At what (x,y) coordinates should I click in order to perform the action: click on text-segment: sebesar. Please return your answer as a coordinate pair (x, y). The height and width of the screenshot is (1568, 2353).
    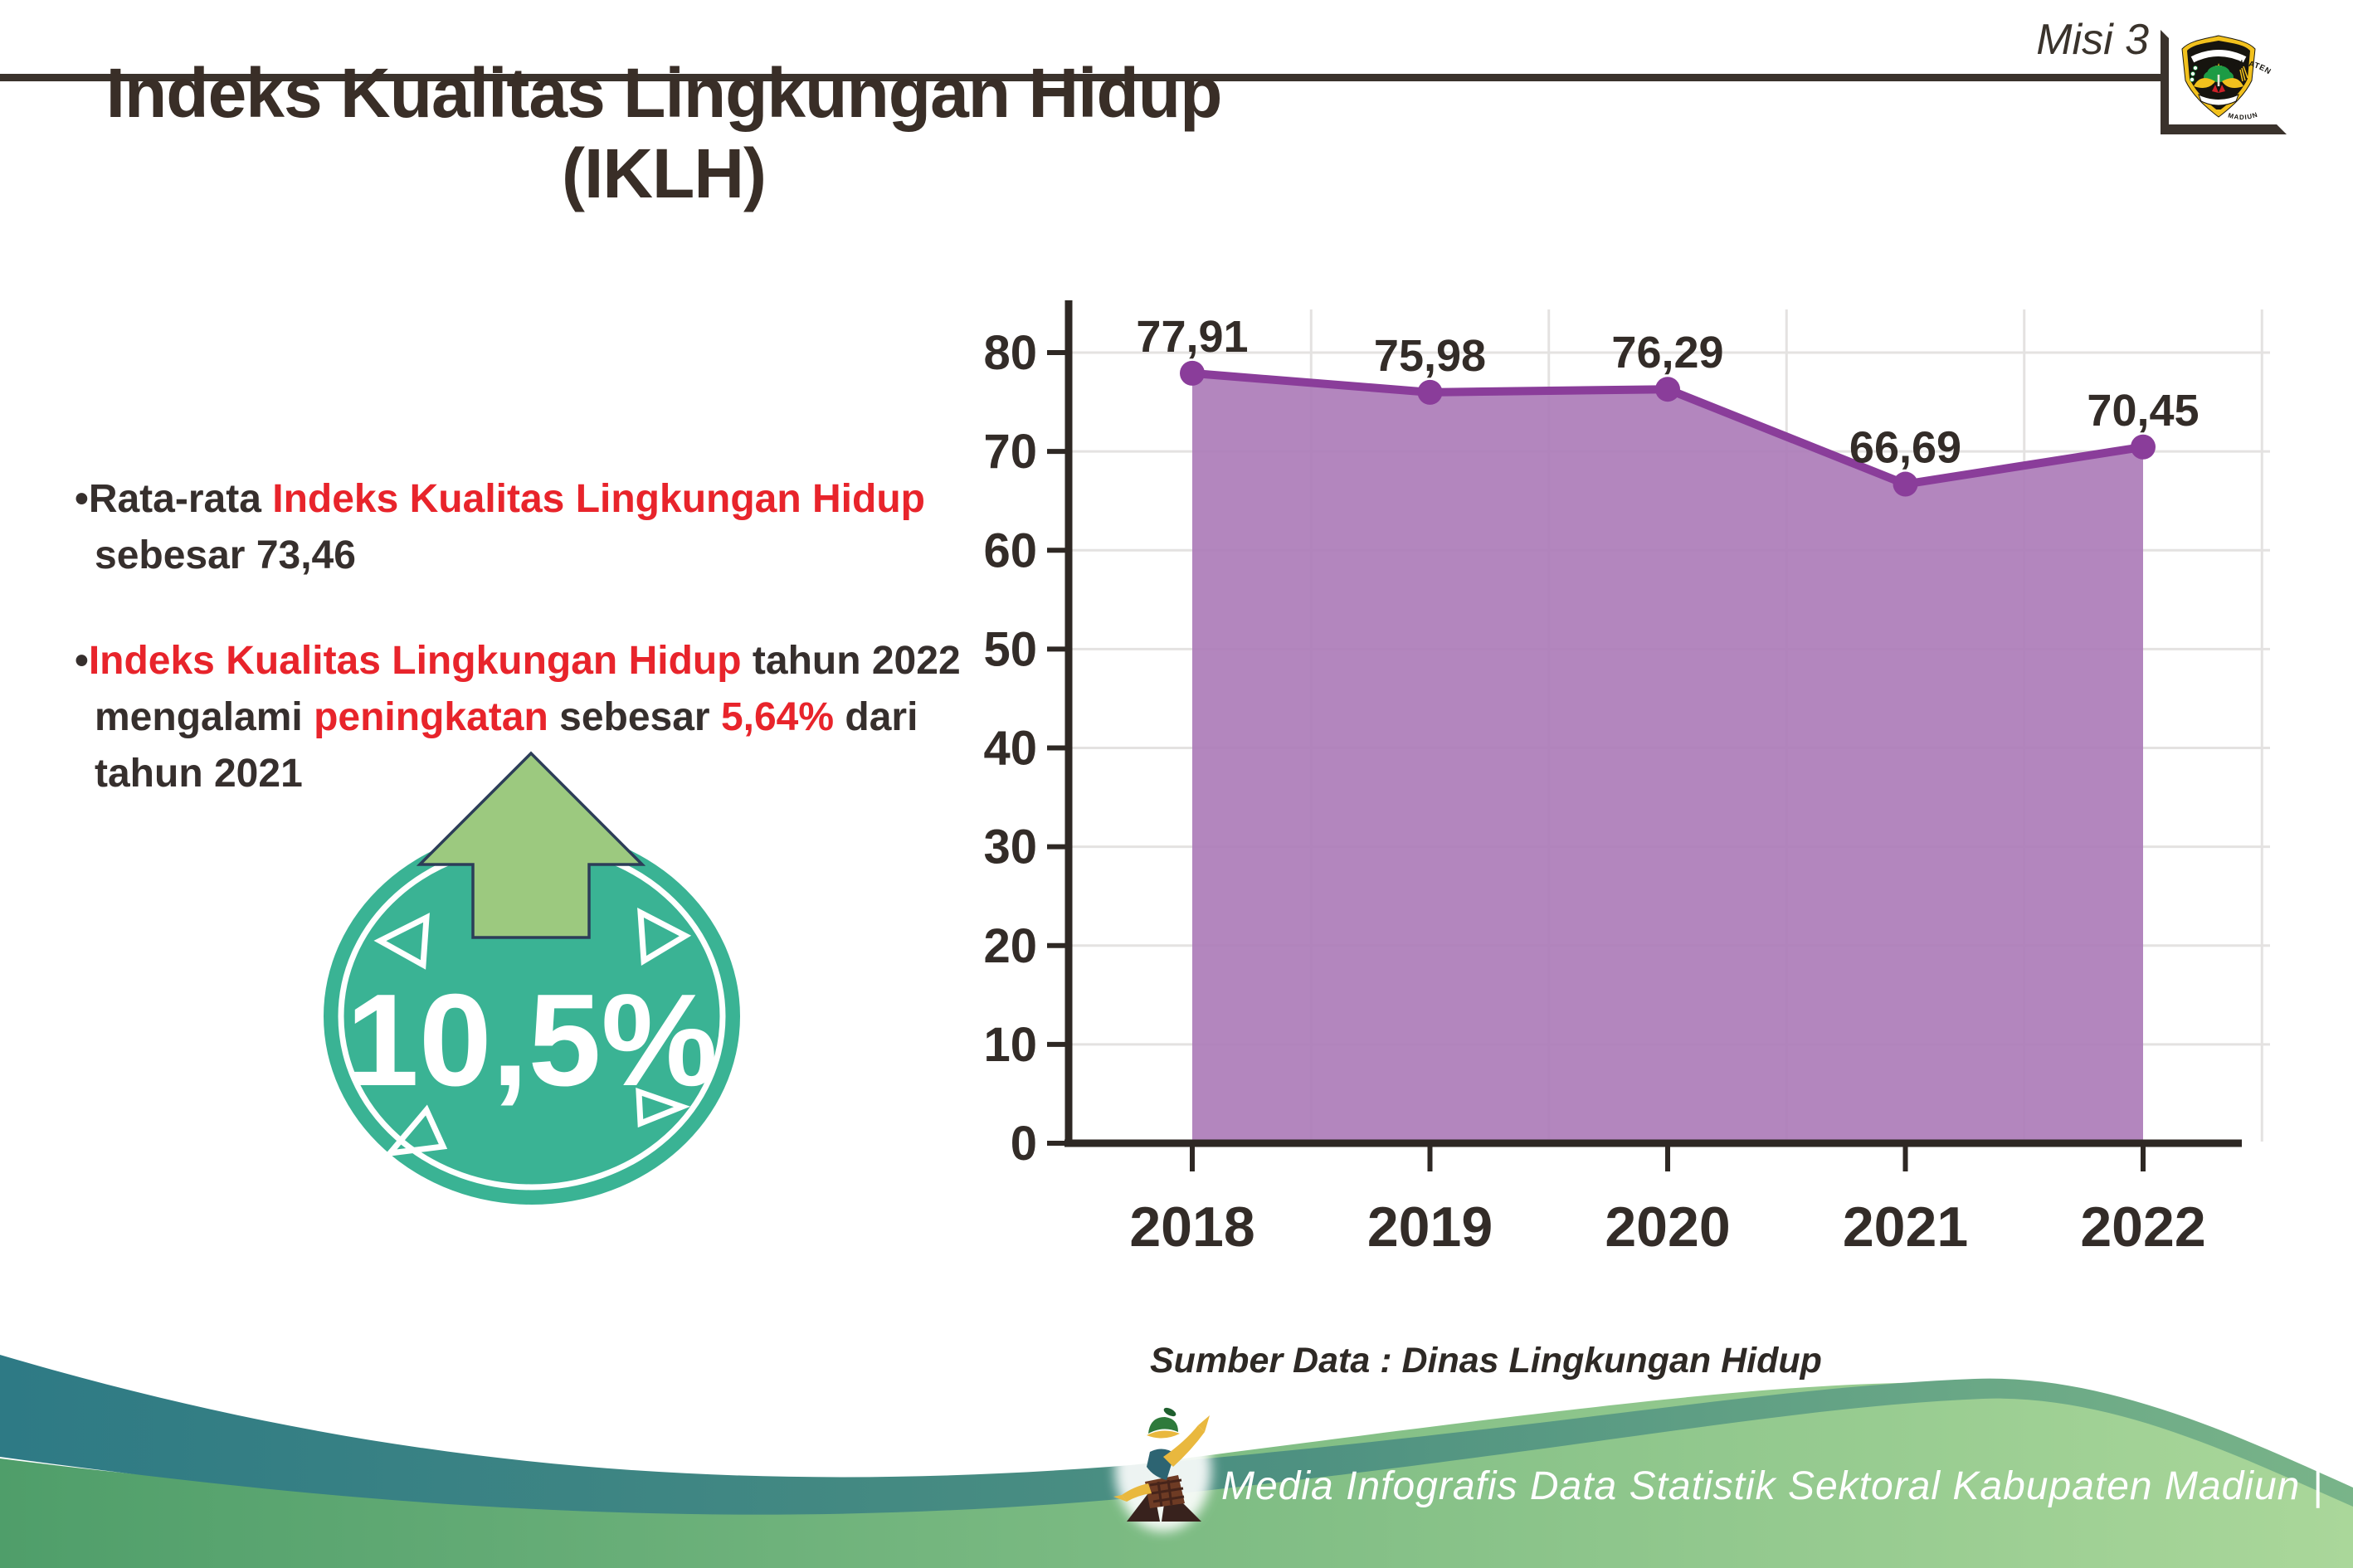
    Looking at the image, I should click on (634, 717).